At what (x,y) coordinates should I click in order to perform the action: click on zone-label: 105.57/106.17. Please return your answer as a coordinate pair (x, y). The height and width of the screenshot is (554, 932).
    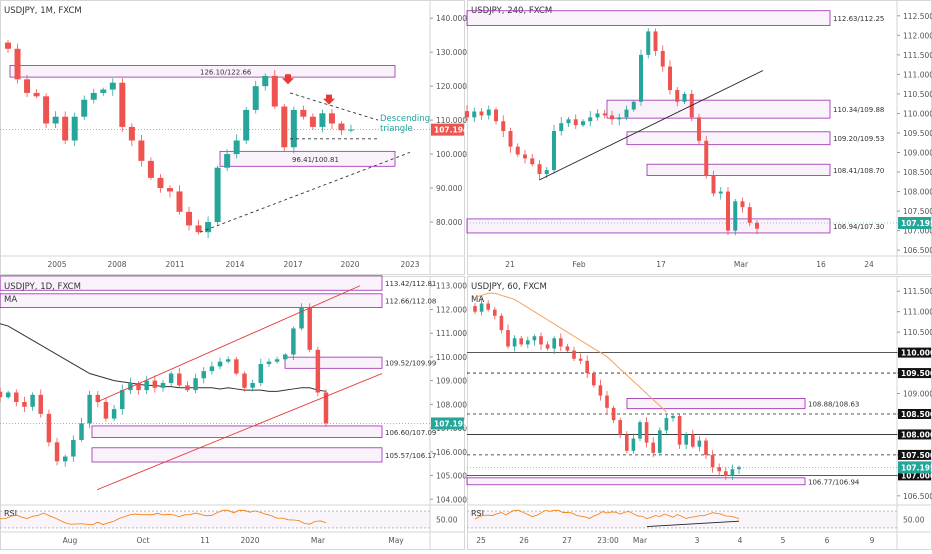
    Looking at the image, I should click on (410, 456).